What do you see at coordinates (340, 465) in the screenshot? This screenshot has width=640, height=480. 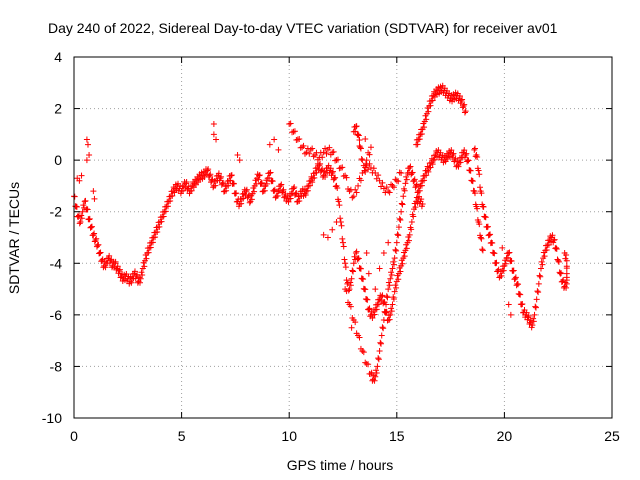 I see `x-axis-label: GPS time / hours` at bounding box center [340, 465].